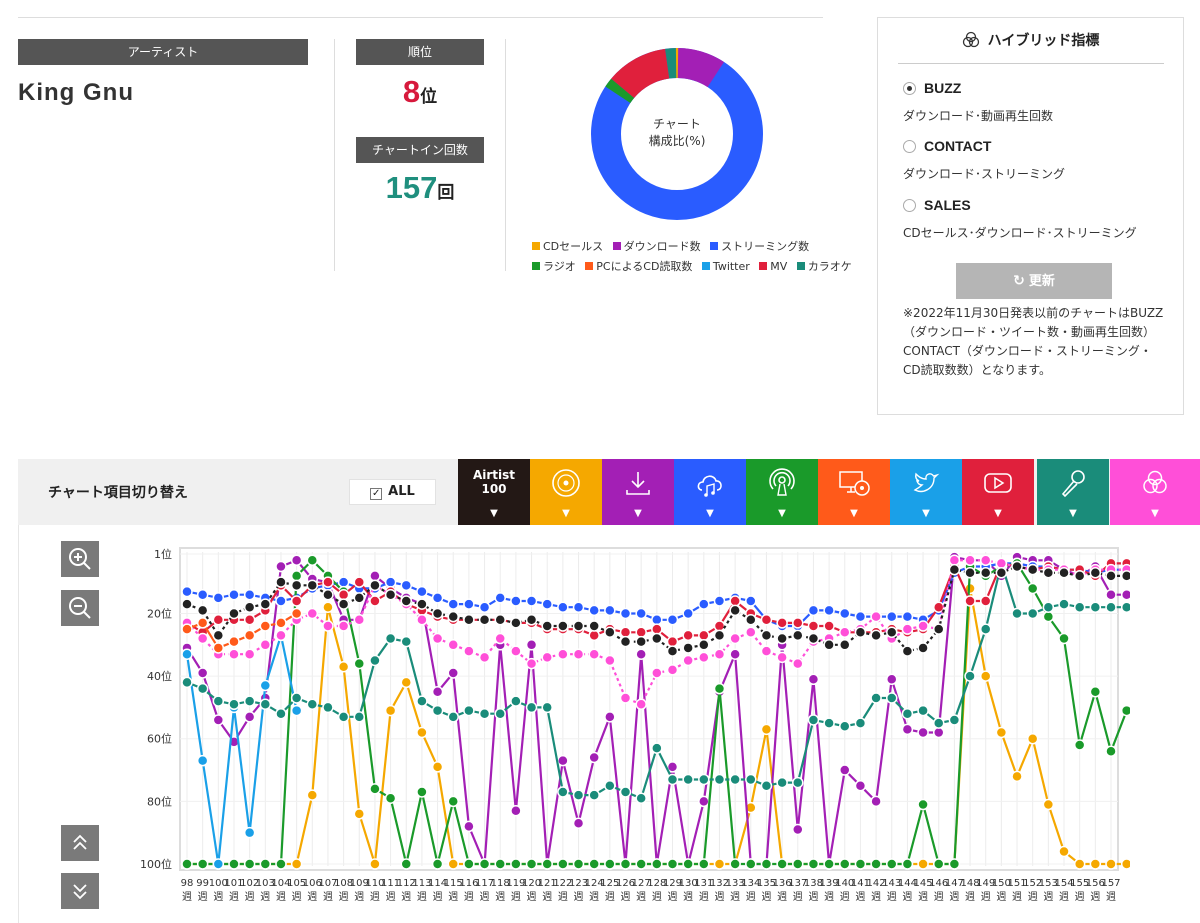  I want to click on x-tick-label: 106, so click(312, 883).